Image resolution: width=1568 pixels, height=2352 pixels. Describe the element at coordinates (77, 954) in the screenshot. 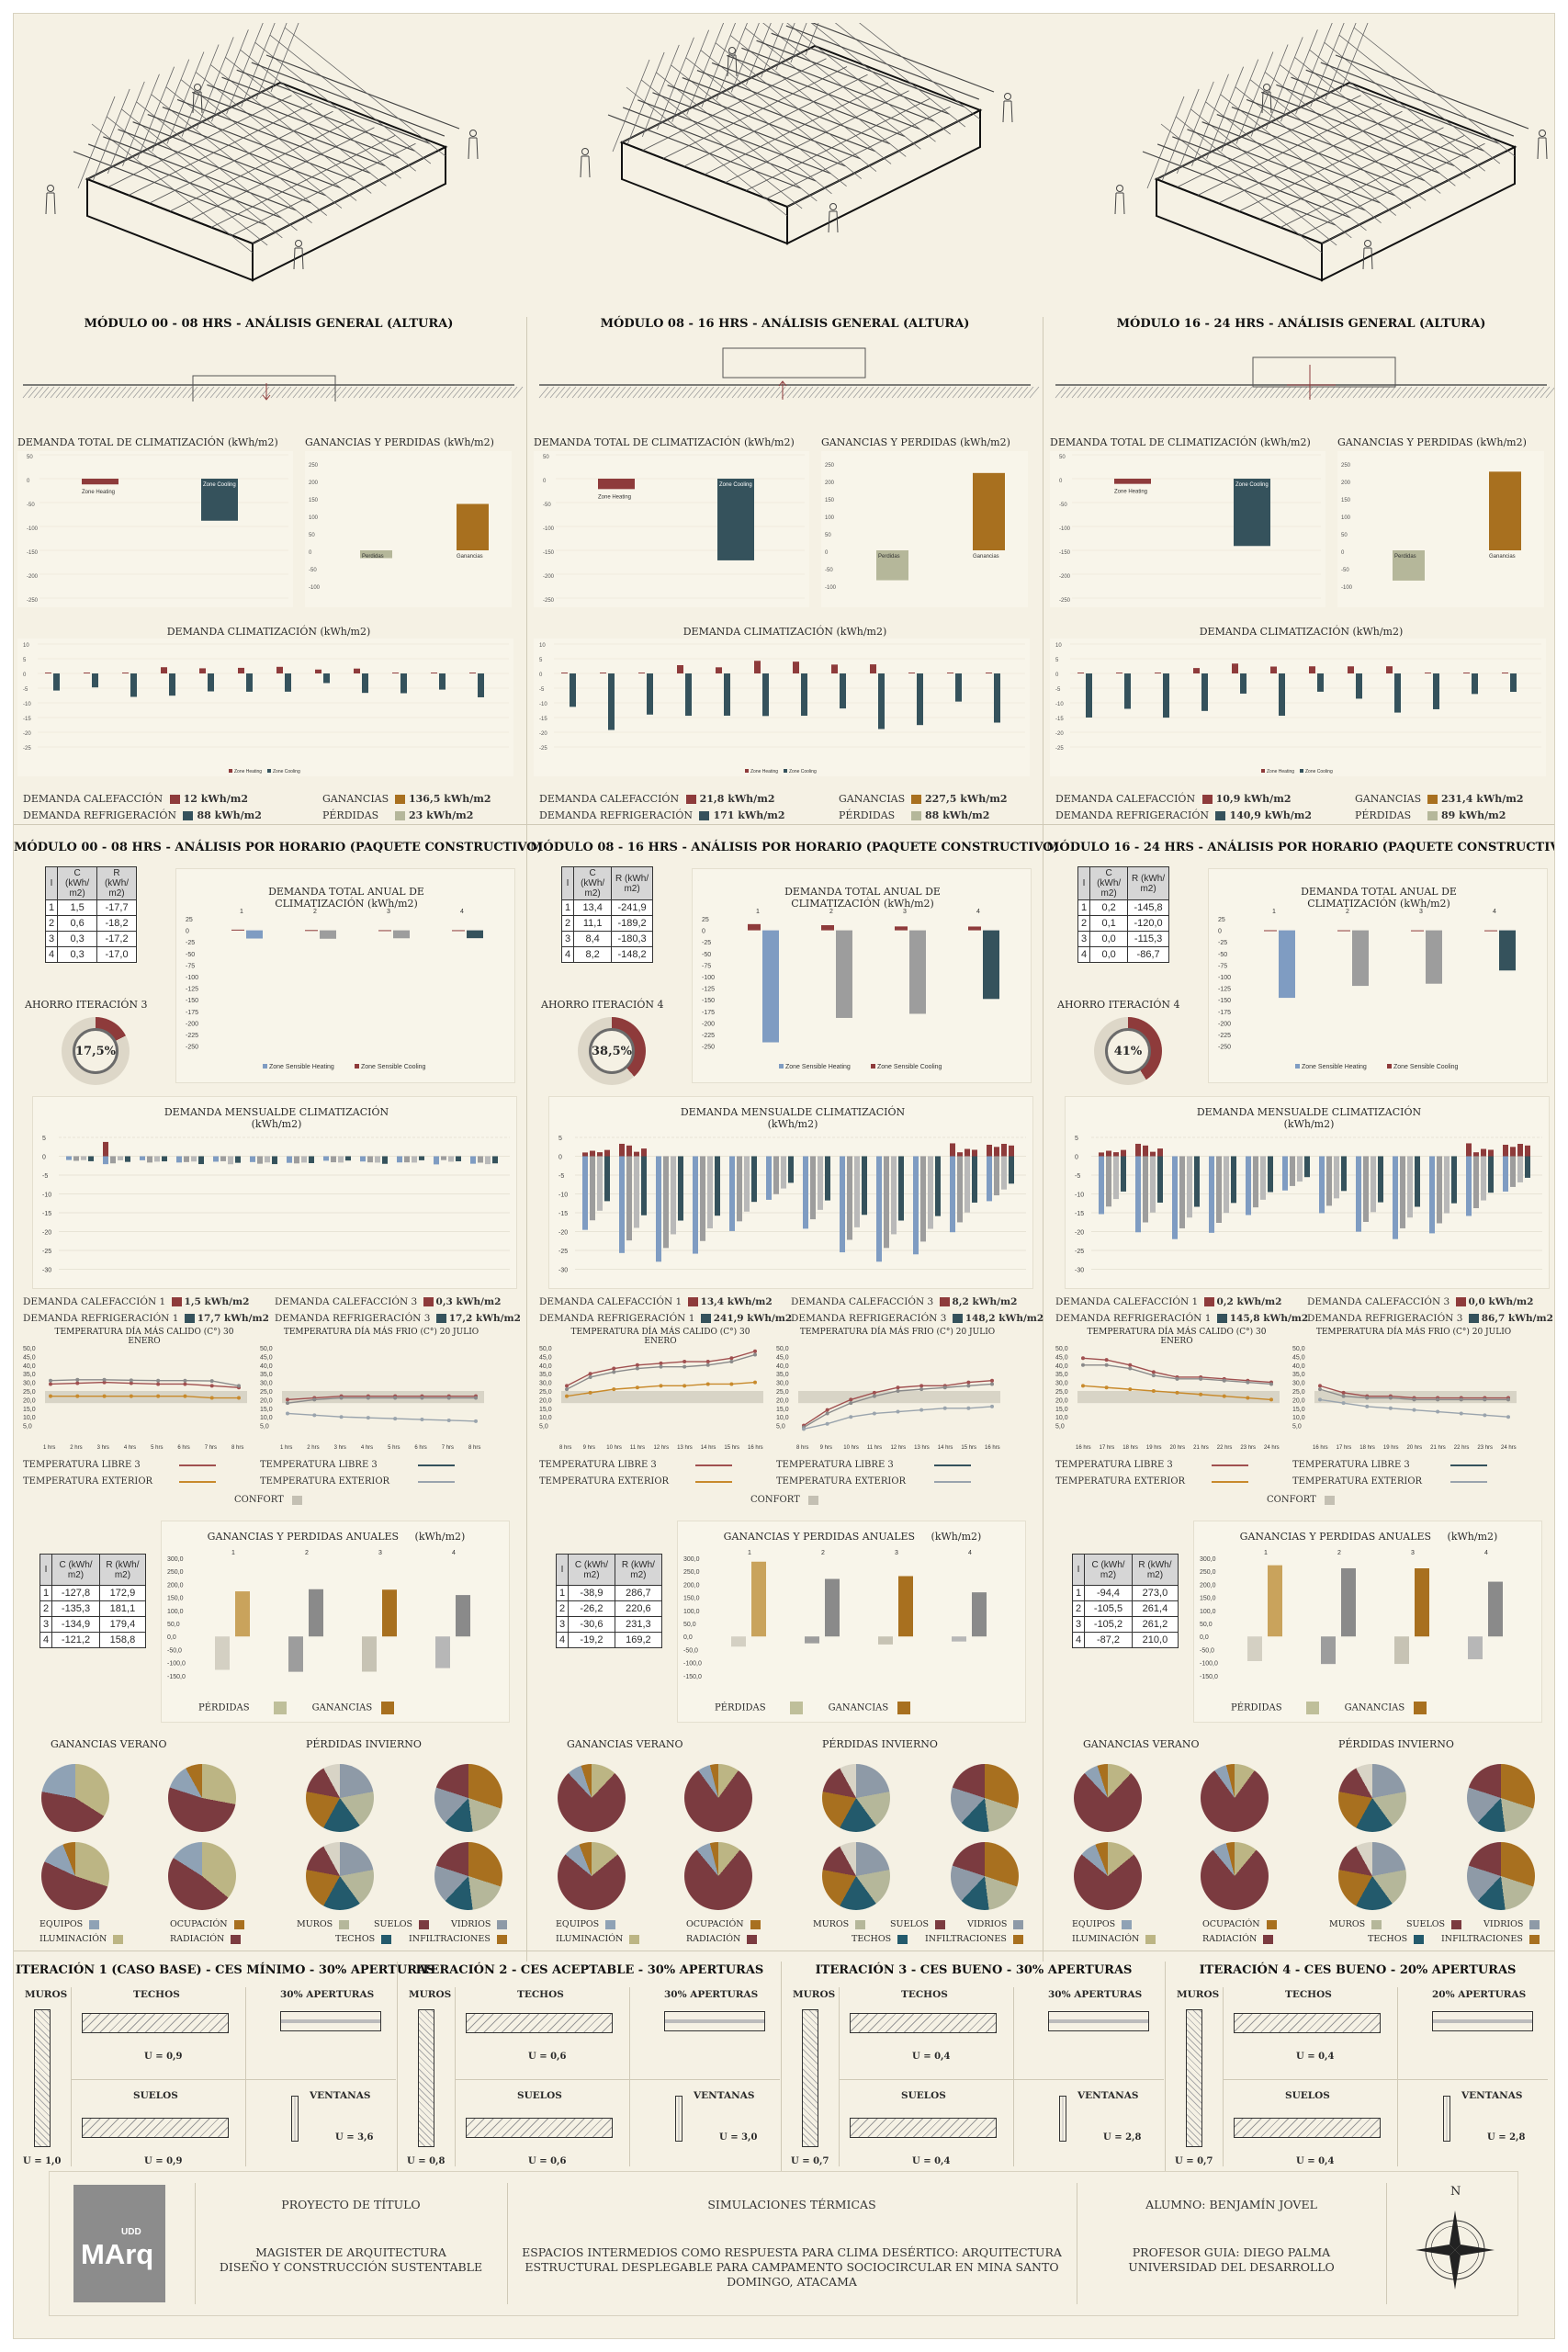

I see `table-cell: 0,3` at that location.